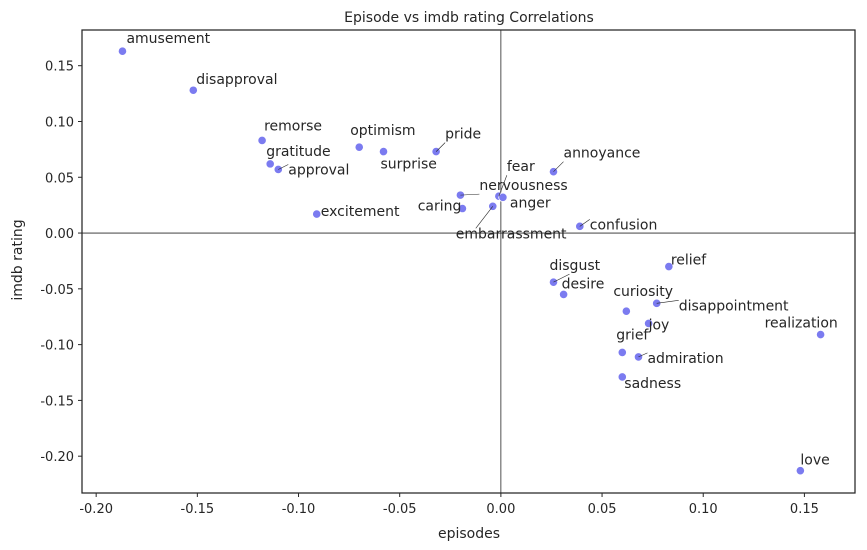 The height and width of the screenshot is (550, 867). Describe the element at coordinates (685, 359) in the screenshot. I see `point-label-admiration: admiration` at that location.